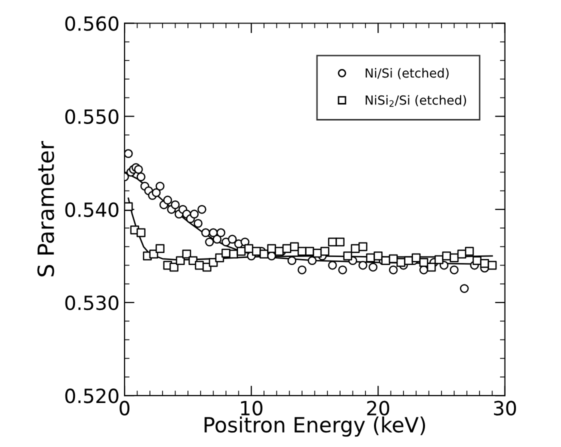 This screenshot has width=561, height=447. Describe the element at coordinates (91, 210) in the screenshot. I see `y-tick-label: 0.540` at that location.